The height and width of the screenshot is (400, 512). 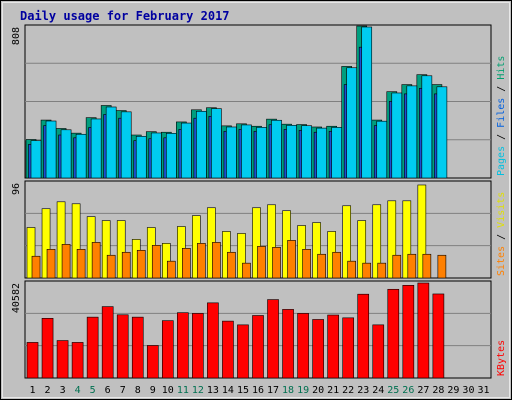 What do you see at coordinates (468, 390) in the screenshot?
I see `x-tick-label-day-30: 30` at bounding box center [468, 390].